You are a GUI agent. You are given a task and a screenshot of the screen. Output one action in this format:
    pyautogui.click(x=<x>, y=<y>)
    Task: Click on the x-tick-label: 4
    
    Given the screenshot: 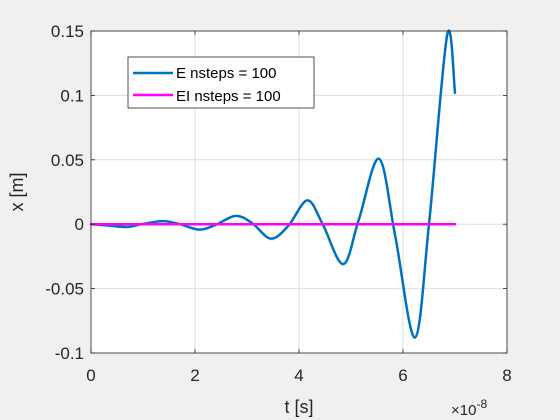 What is the action you would take?
    pyautogui.click(x=298, y=375)
    